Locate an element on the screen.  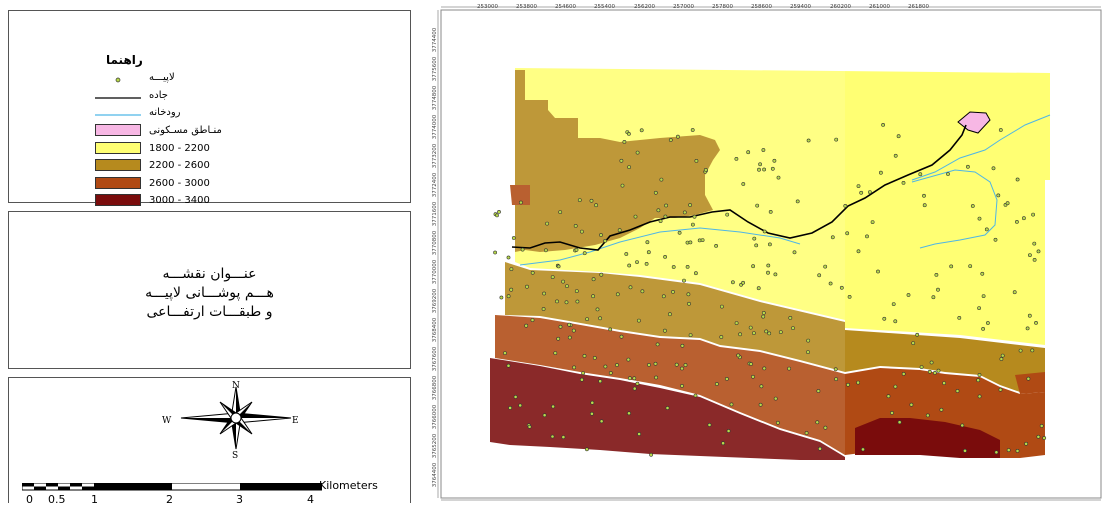
elevation-zone-2600-3000-east is located at coordinates (1030, 383).